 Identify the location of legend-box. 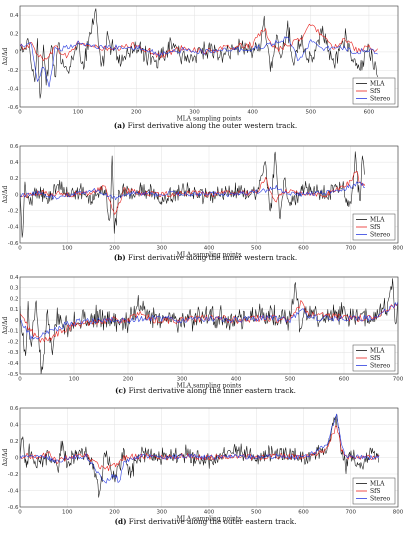
(374, 91).